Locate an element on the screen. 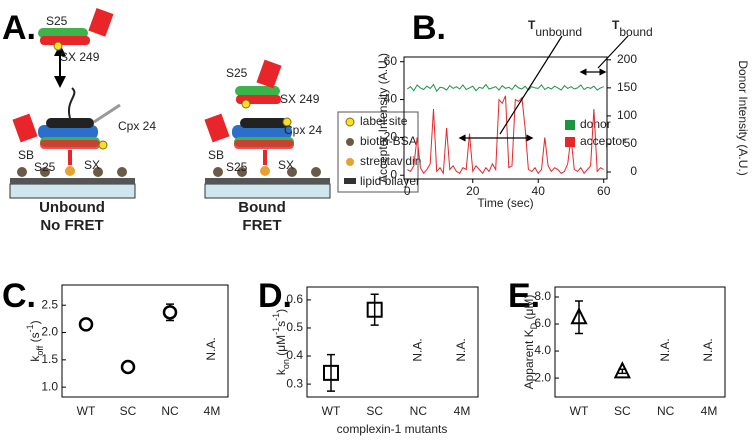 Image resolution: width=754 pixels, height=443 pixels. y-tick-label: 1.5 is located at coordinates (49, 359).